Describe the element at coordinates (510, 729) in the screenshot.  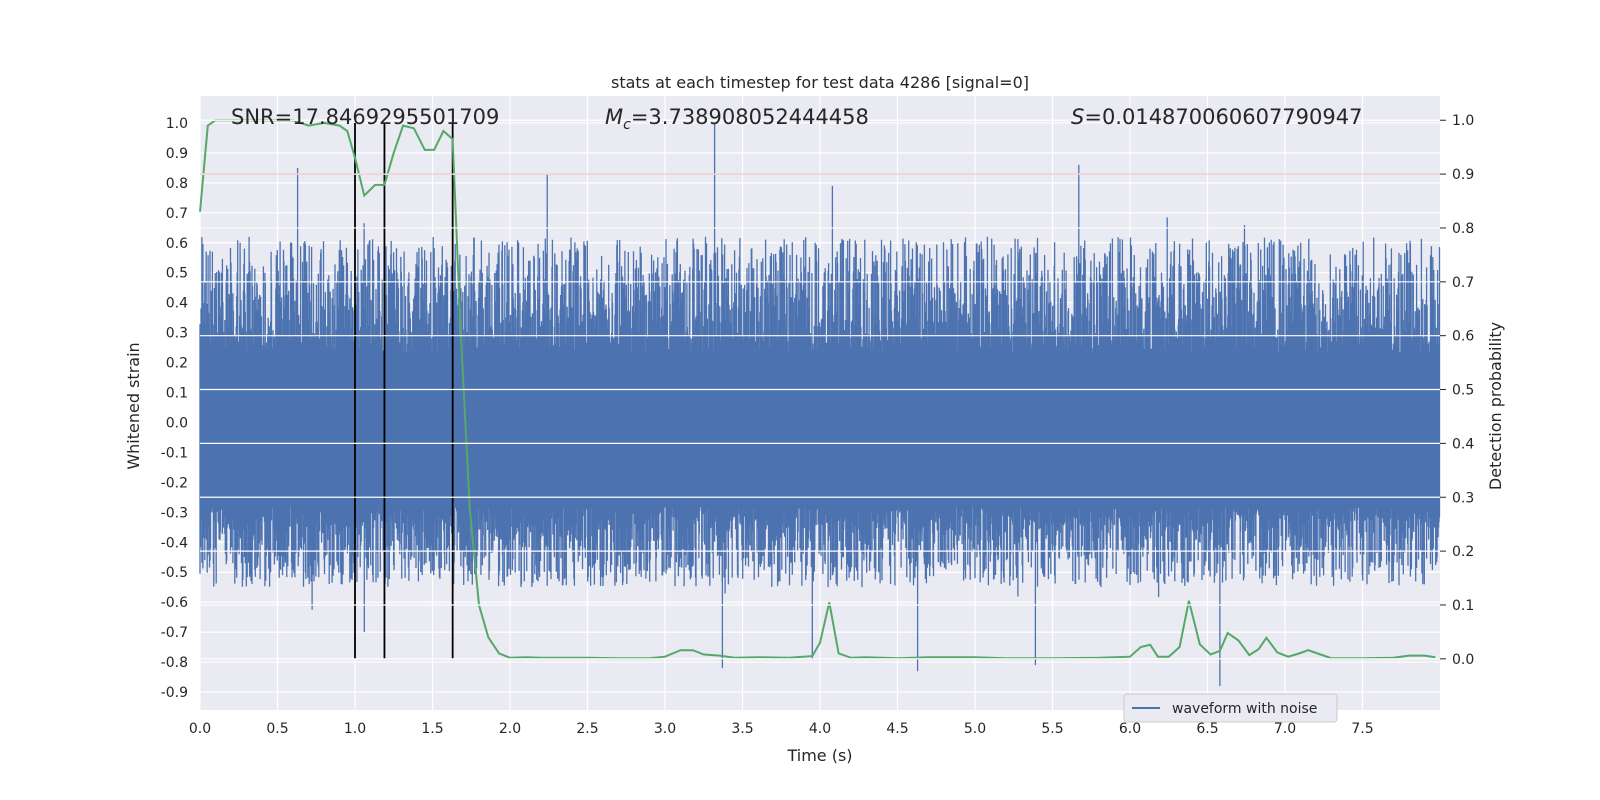
I see `x-tick-label: 2.0` at that location.